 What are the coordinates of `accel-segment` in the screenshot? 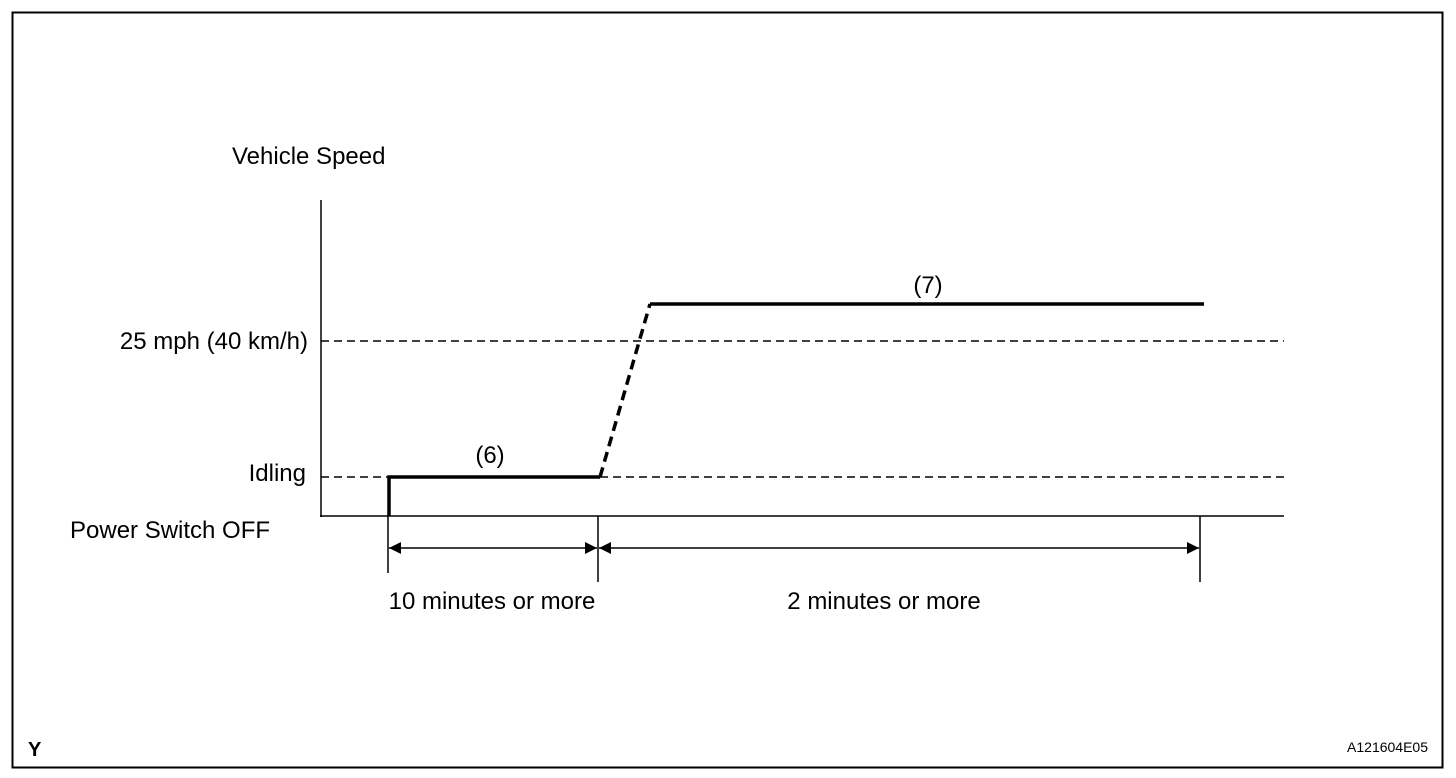 It's located at (625, 390).